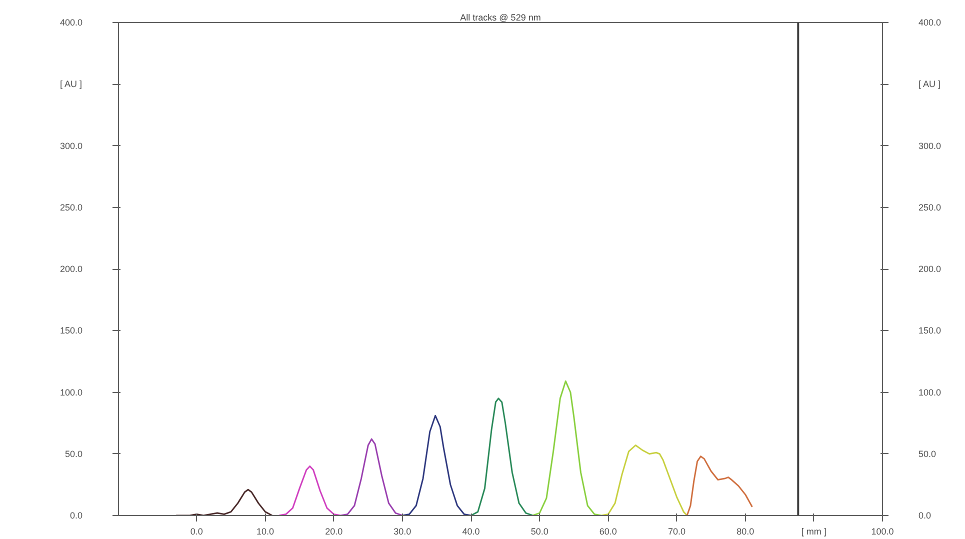 The width and height of the screenshot is (965, 539). What do you see at coordinates (334, 531) in the screenshot?
I see `x-tick-label: 20.0` at bounding box center [334, 531].